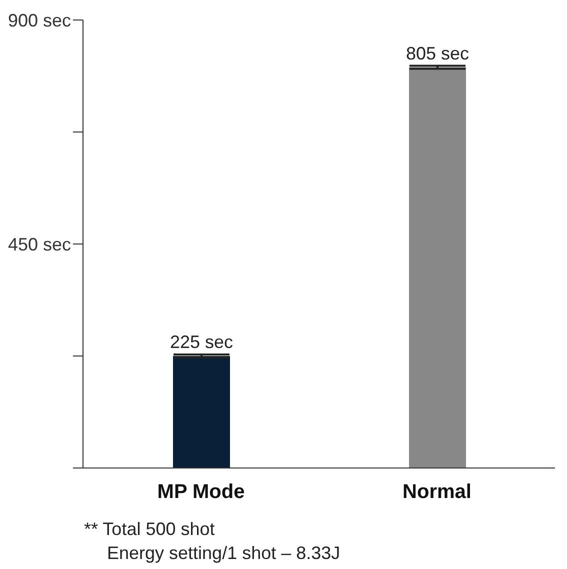 The height and width of the screenshot is (569, 567). What do you see at coordinates (202, 342) in the screenshot?
I see `data-label: 225 sec` at bounding box center [202, 342].